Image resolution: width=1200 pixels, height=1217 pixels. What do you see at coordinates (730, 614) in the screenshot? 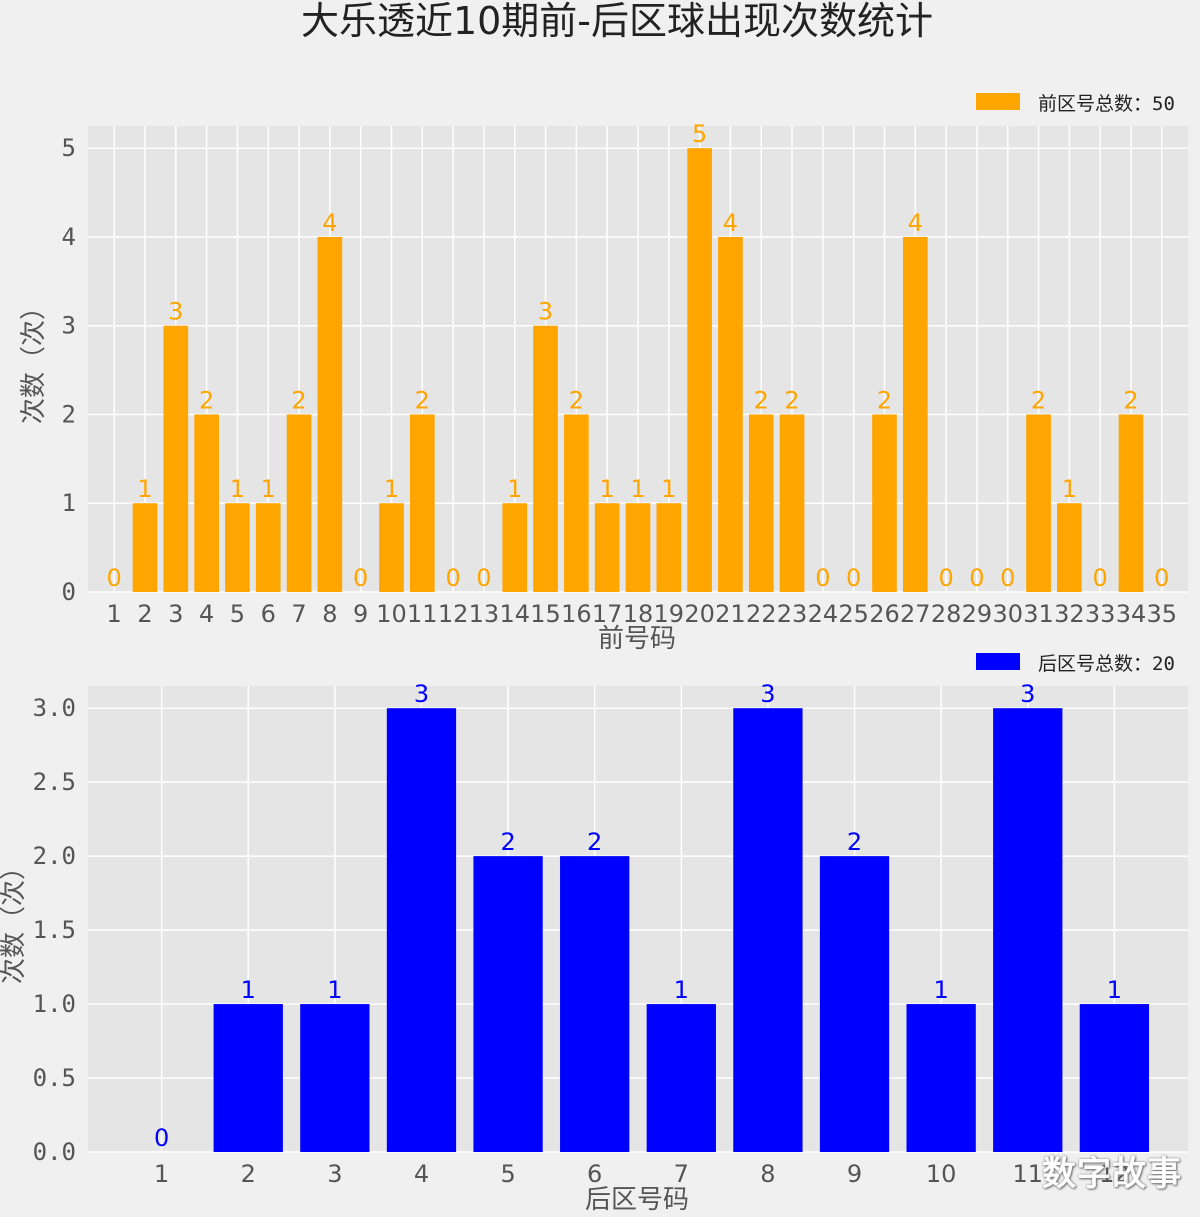
I see `x-tick-label: 21` at bounding box center [730, 614].